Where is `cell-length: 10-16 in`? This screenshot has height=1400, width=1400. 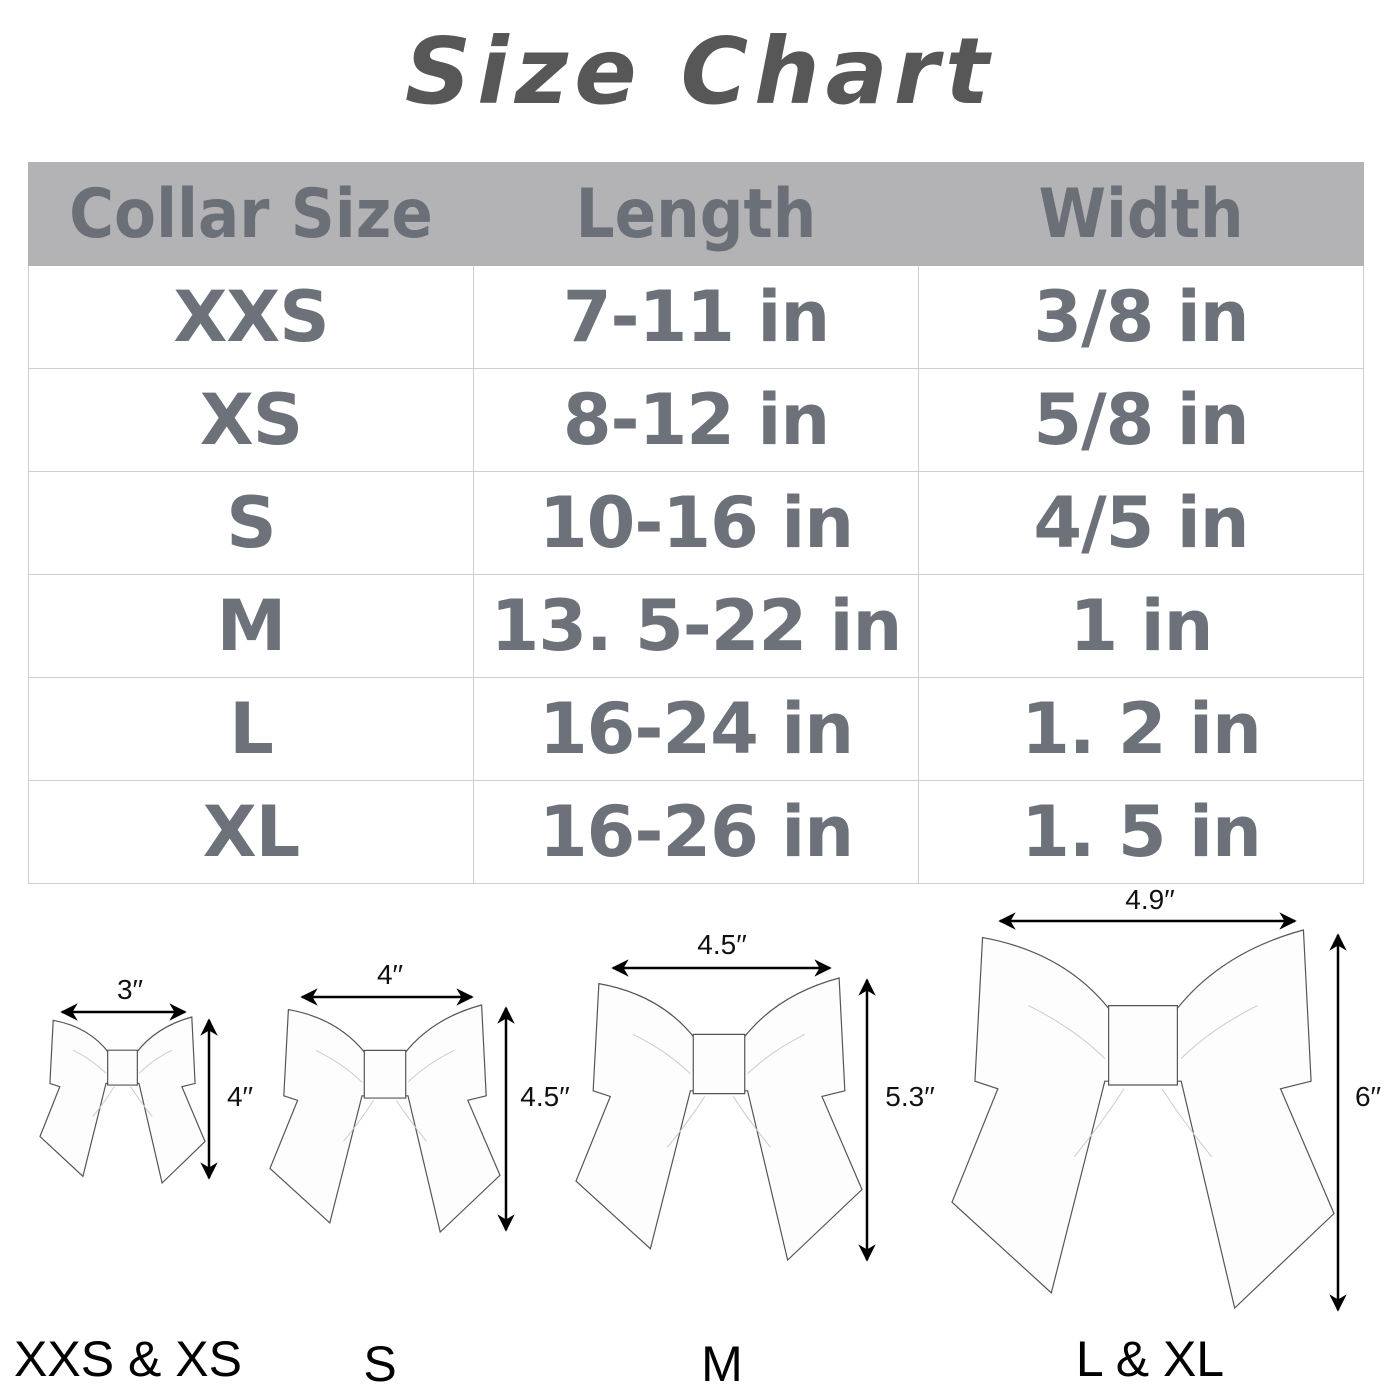 cell-length: 10-16 in is located at coordinates (696, 523).